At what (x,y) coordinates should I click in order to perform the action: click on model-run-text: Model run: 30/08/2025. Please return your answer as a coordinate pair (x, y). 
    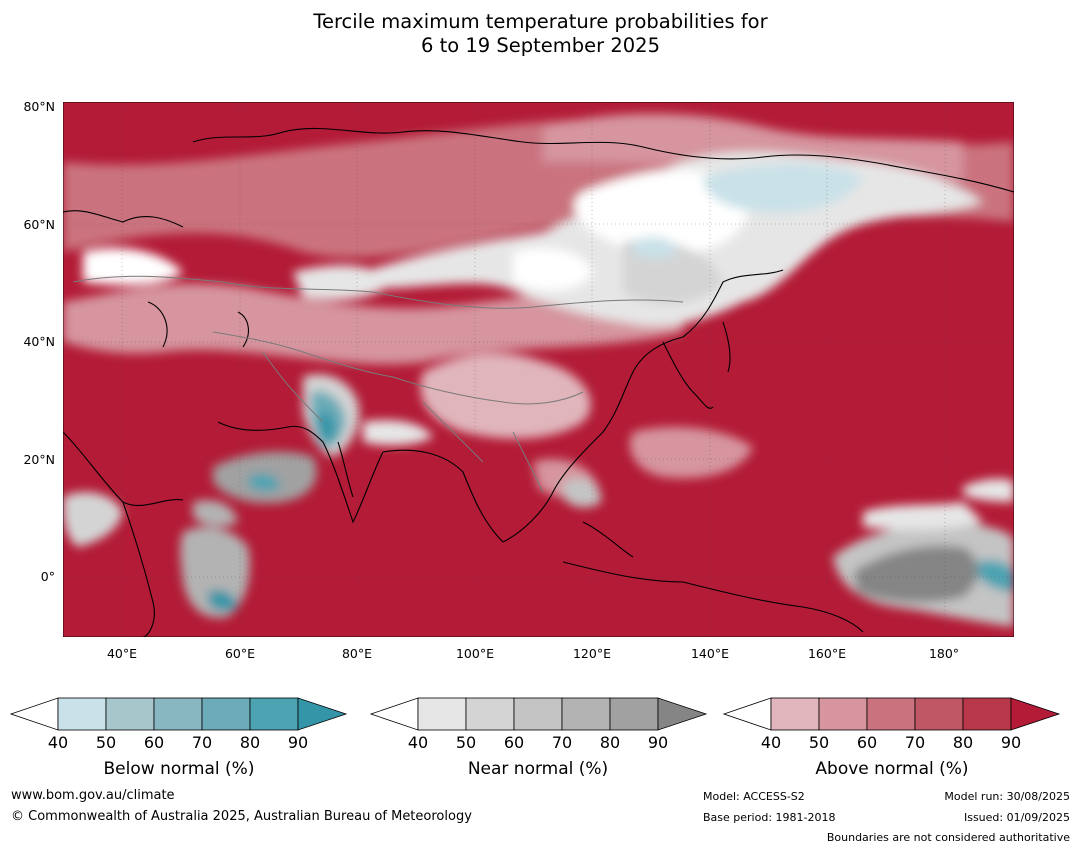
    Looking at the image, I should click on (1007, 796).